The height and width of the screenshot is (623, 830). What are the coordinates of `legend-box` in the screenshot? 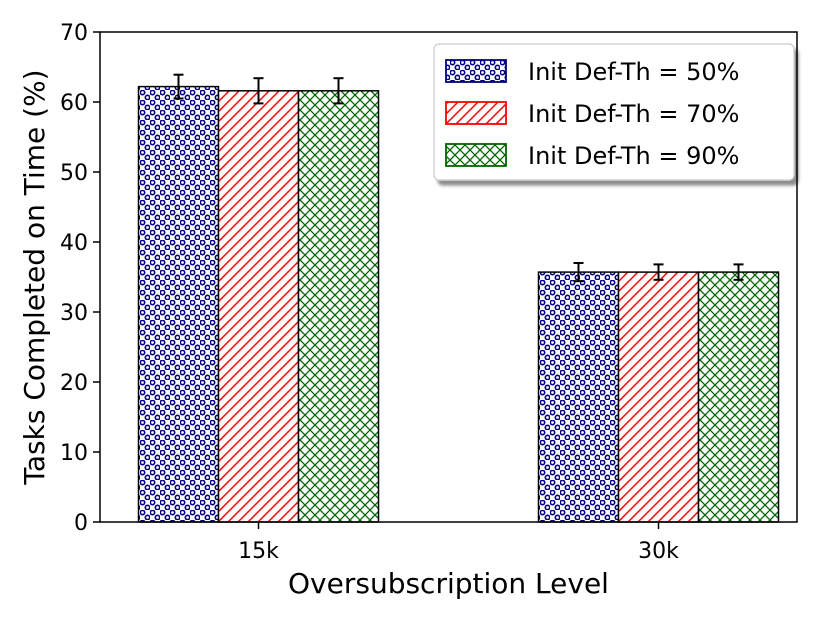 It's located at (614, 112).